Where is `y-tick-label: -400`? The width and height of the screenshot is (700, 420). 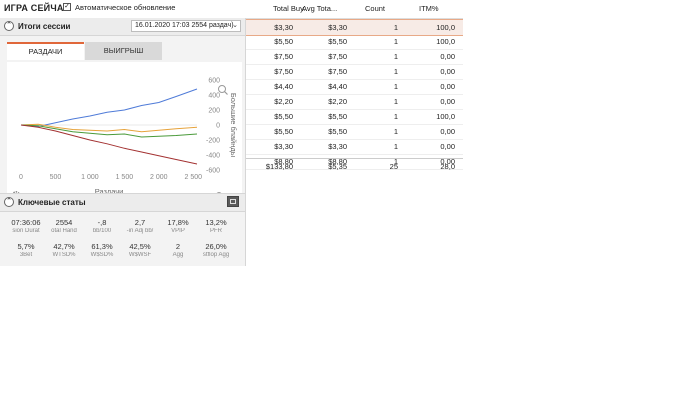
y-tick-label: -400 is located at coordinates (213, 156).